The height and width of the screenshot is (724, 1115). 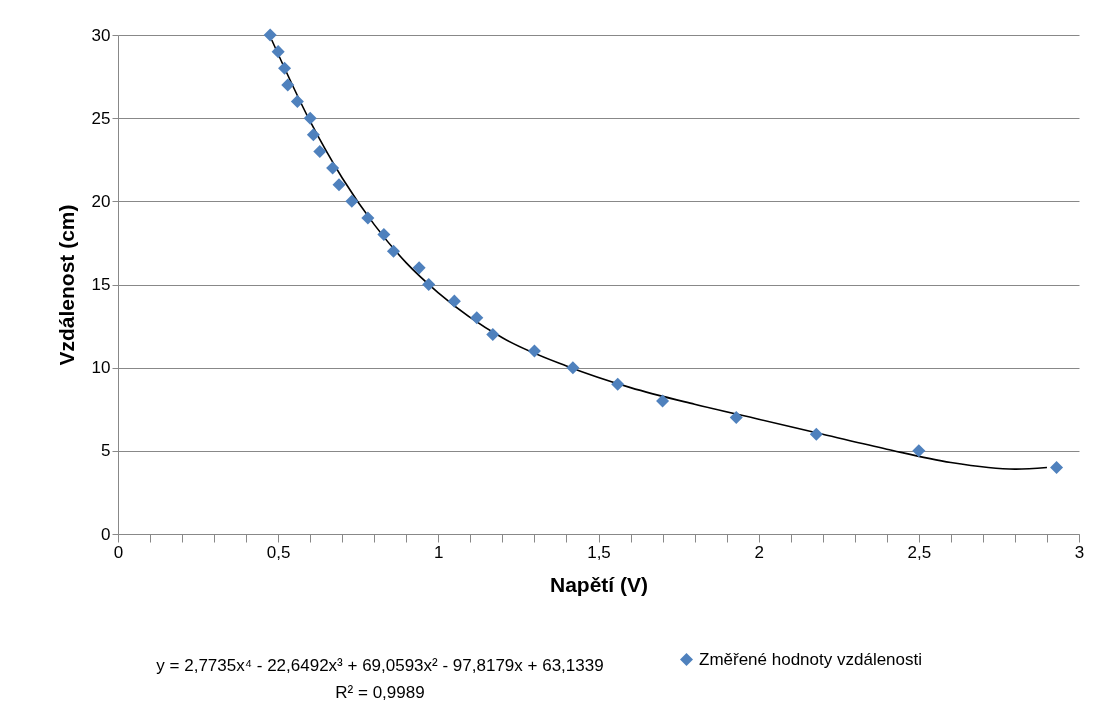 What do you see at coordinates (919, 552) in the screenshot?
I see `x-tick-label: 2,5` at bounding box center [919, 552].